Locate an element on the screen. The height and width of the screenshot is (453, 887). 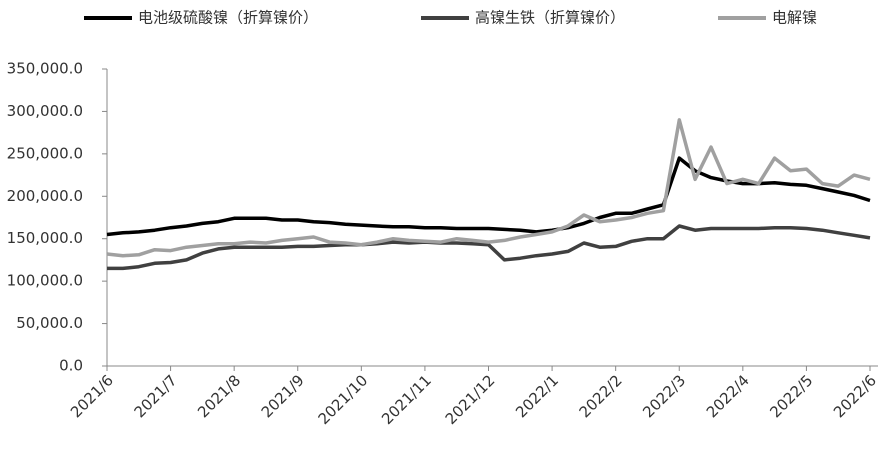
y-tick-label: 100,000.0 is located at coordinates (45, 281).